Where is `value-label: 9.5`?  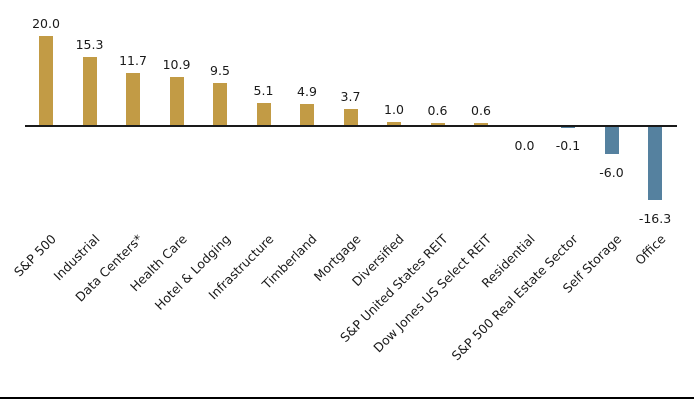 value-label: 9.5 is located at coordinates (220, 71).